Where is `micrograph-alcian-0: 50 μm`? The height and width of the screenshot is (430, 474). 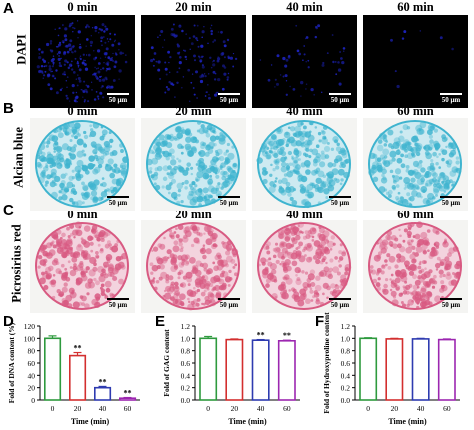 micrograph-alcian-0: 50 μm is located at coordinates (82, 164).